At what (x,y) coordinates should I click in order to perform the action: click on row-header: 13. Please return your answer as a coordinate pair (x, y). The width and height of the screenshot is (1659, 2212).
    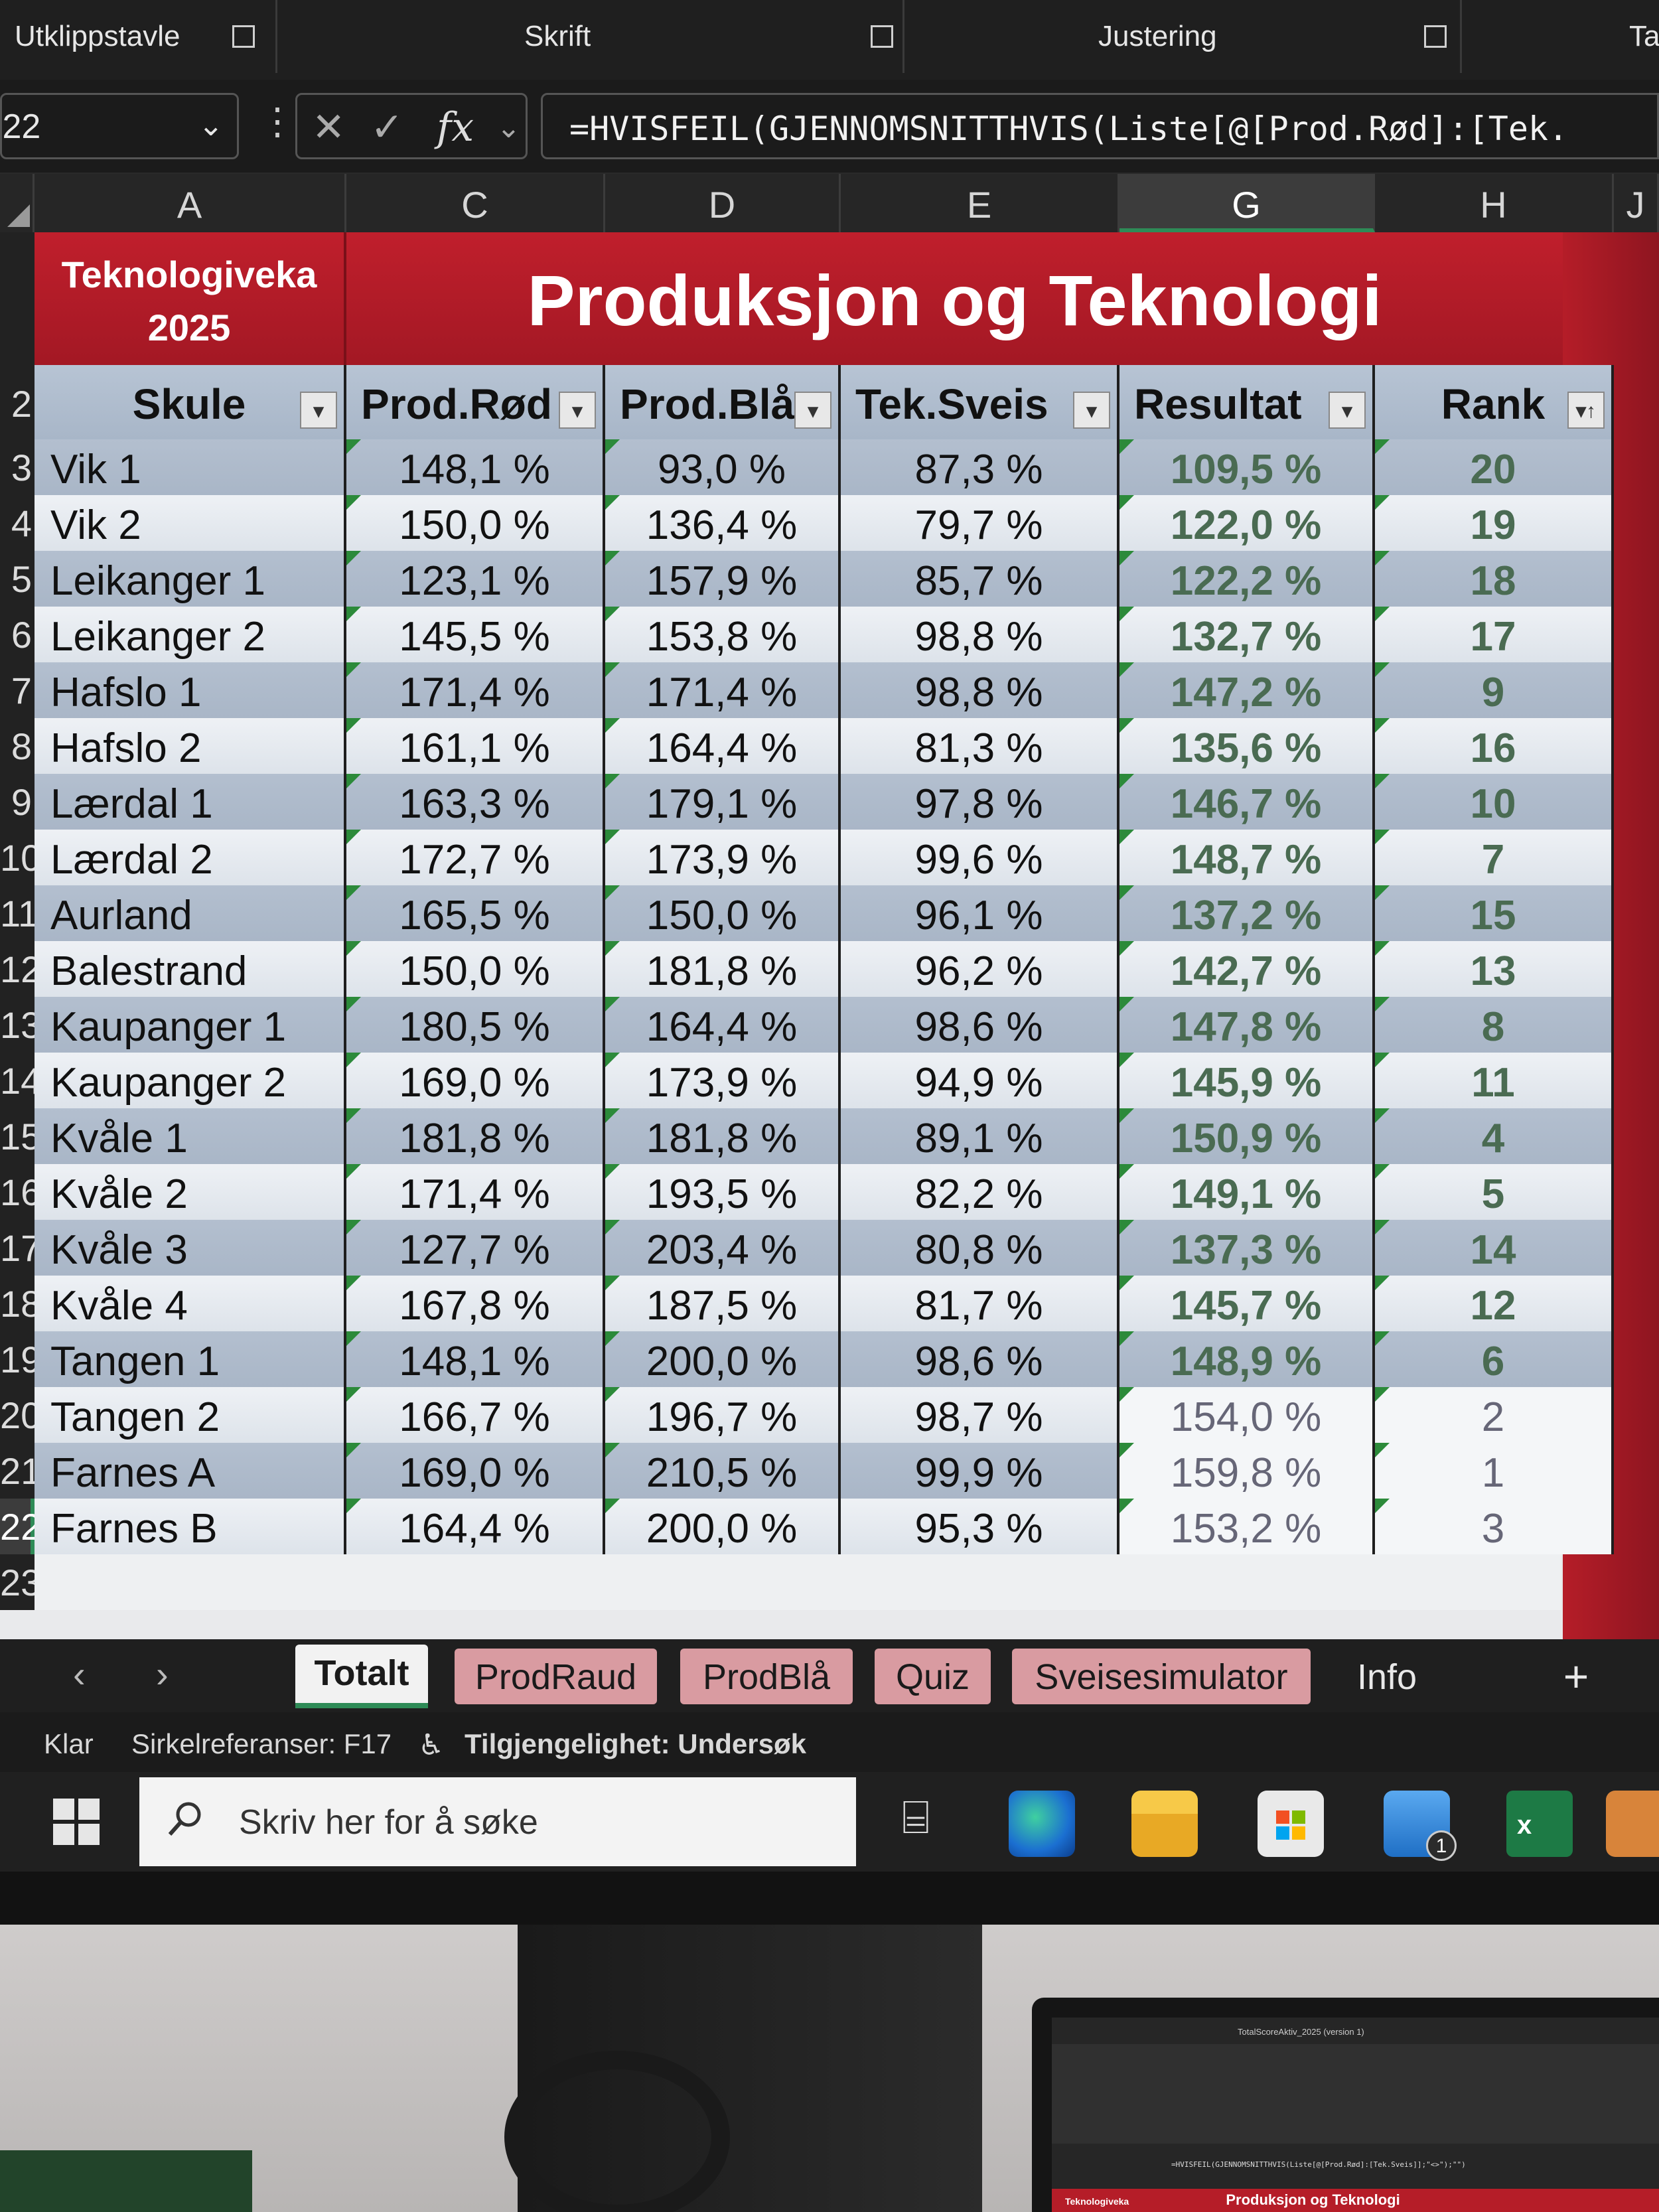
    Looking at the image, I should click on (20, 1025).